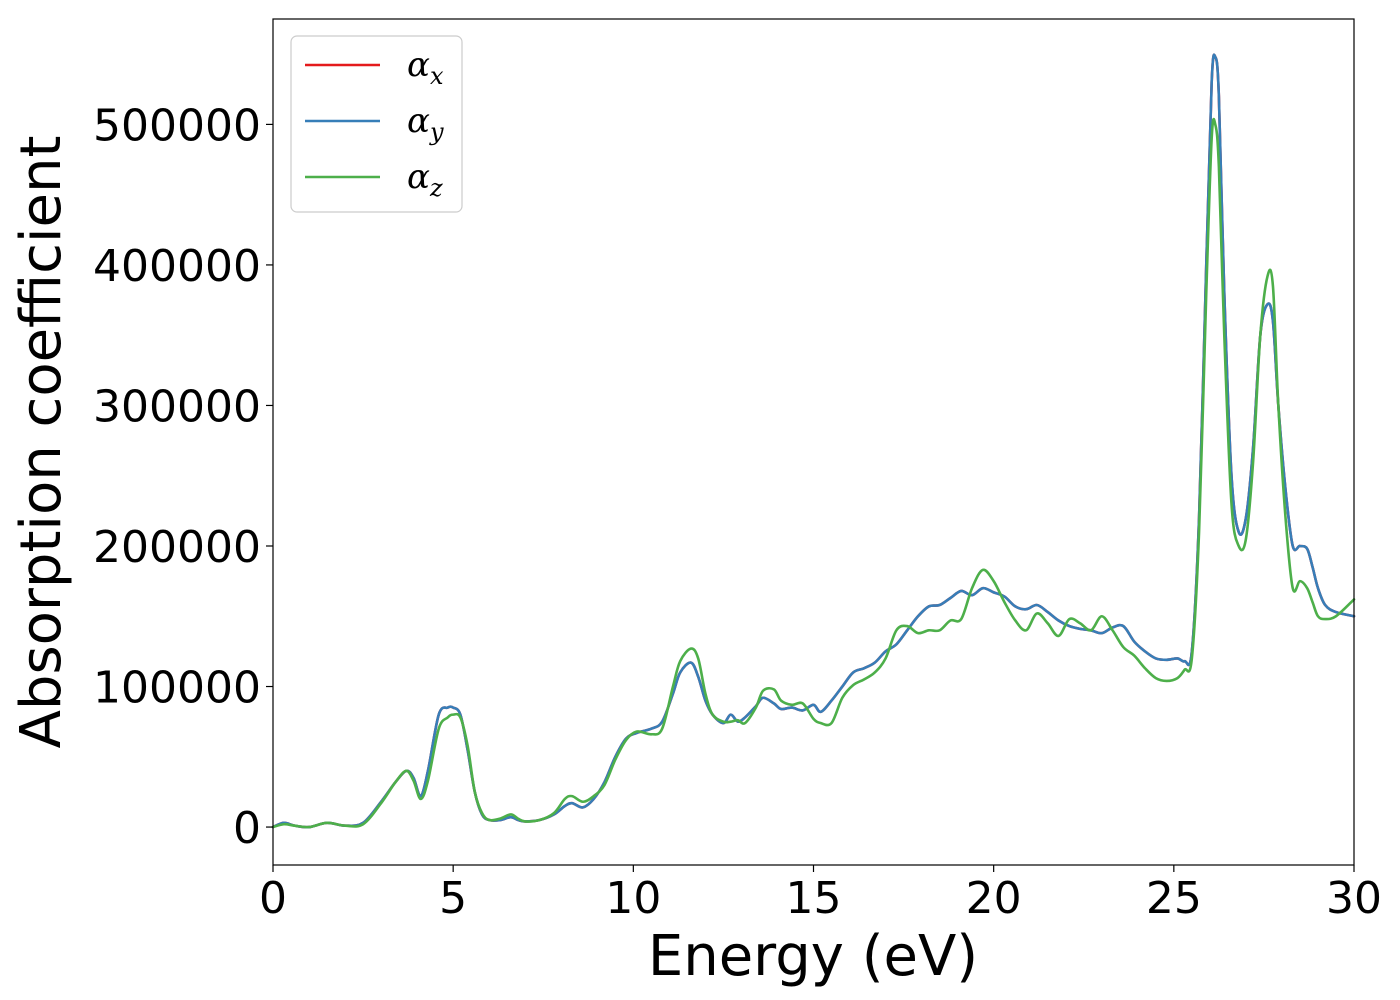 Image resolution: width=1400 pixels, height=1000 pixels. I want to click on y-tick-label: 100000, so click(177, 688).